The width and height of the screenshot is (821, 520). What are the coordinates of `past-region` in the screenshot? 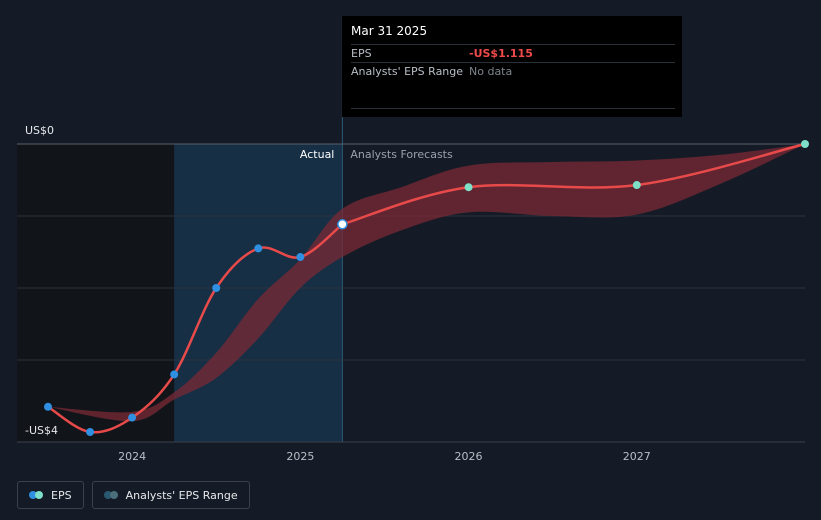 It's located at (96, 293).